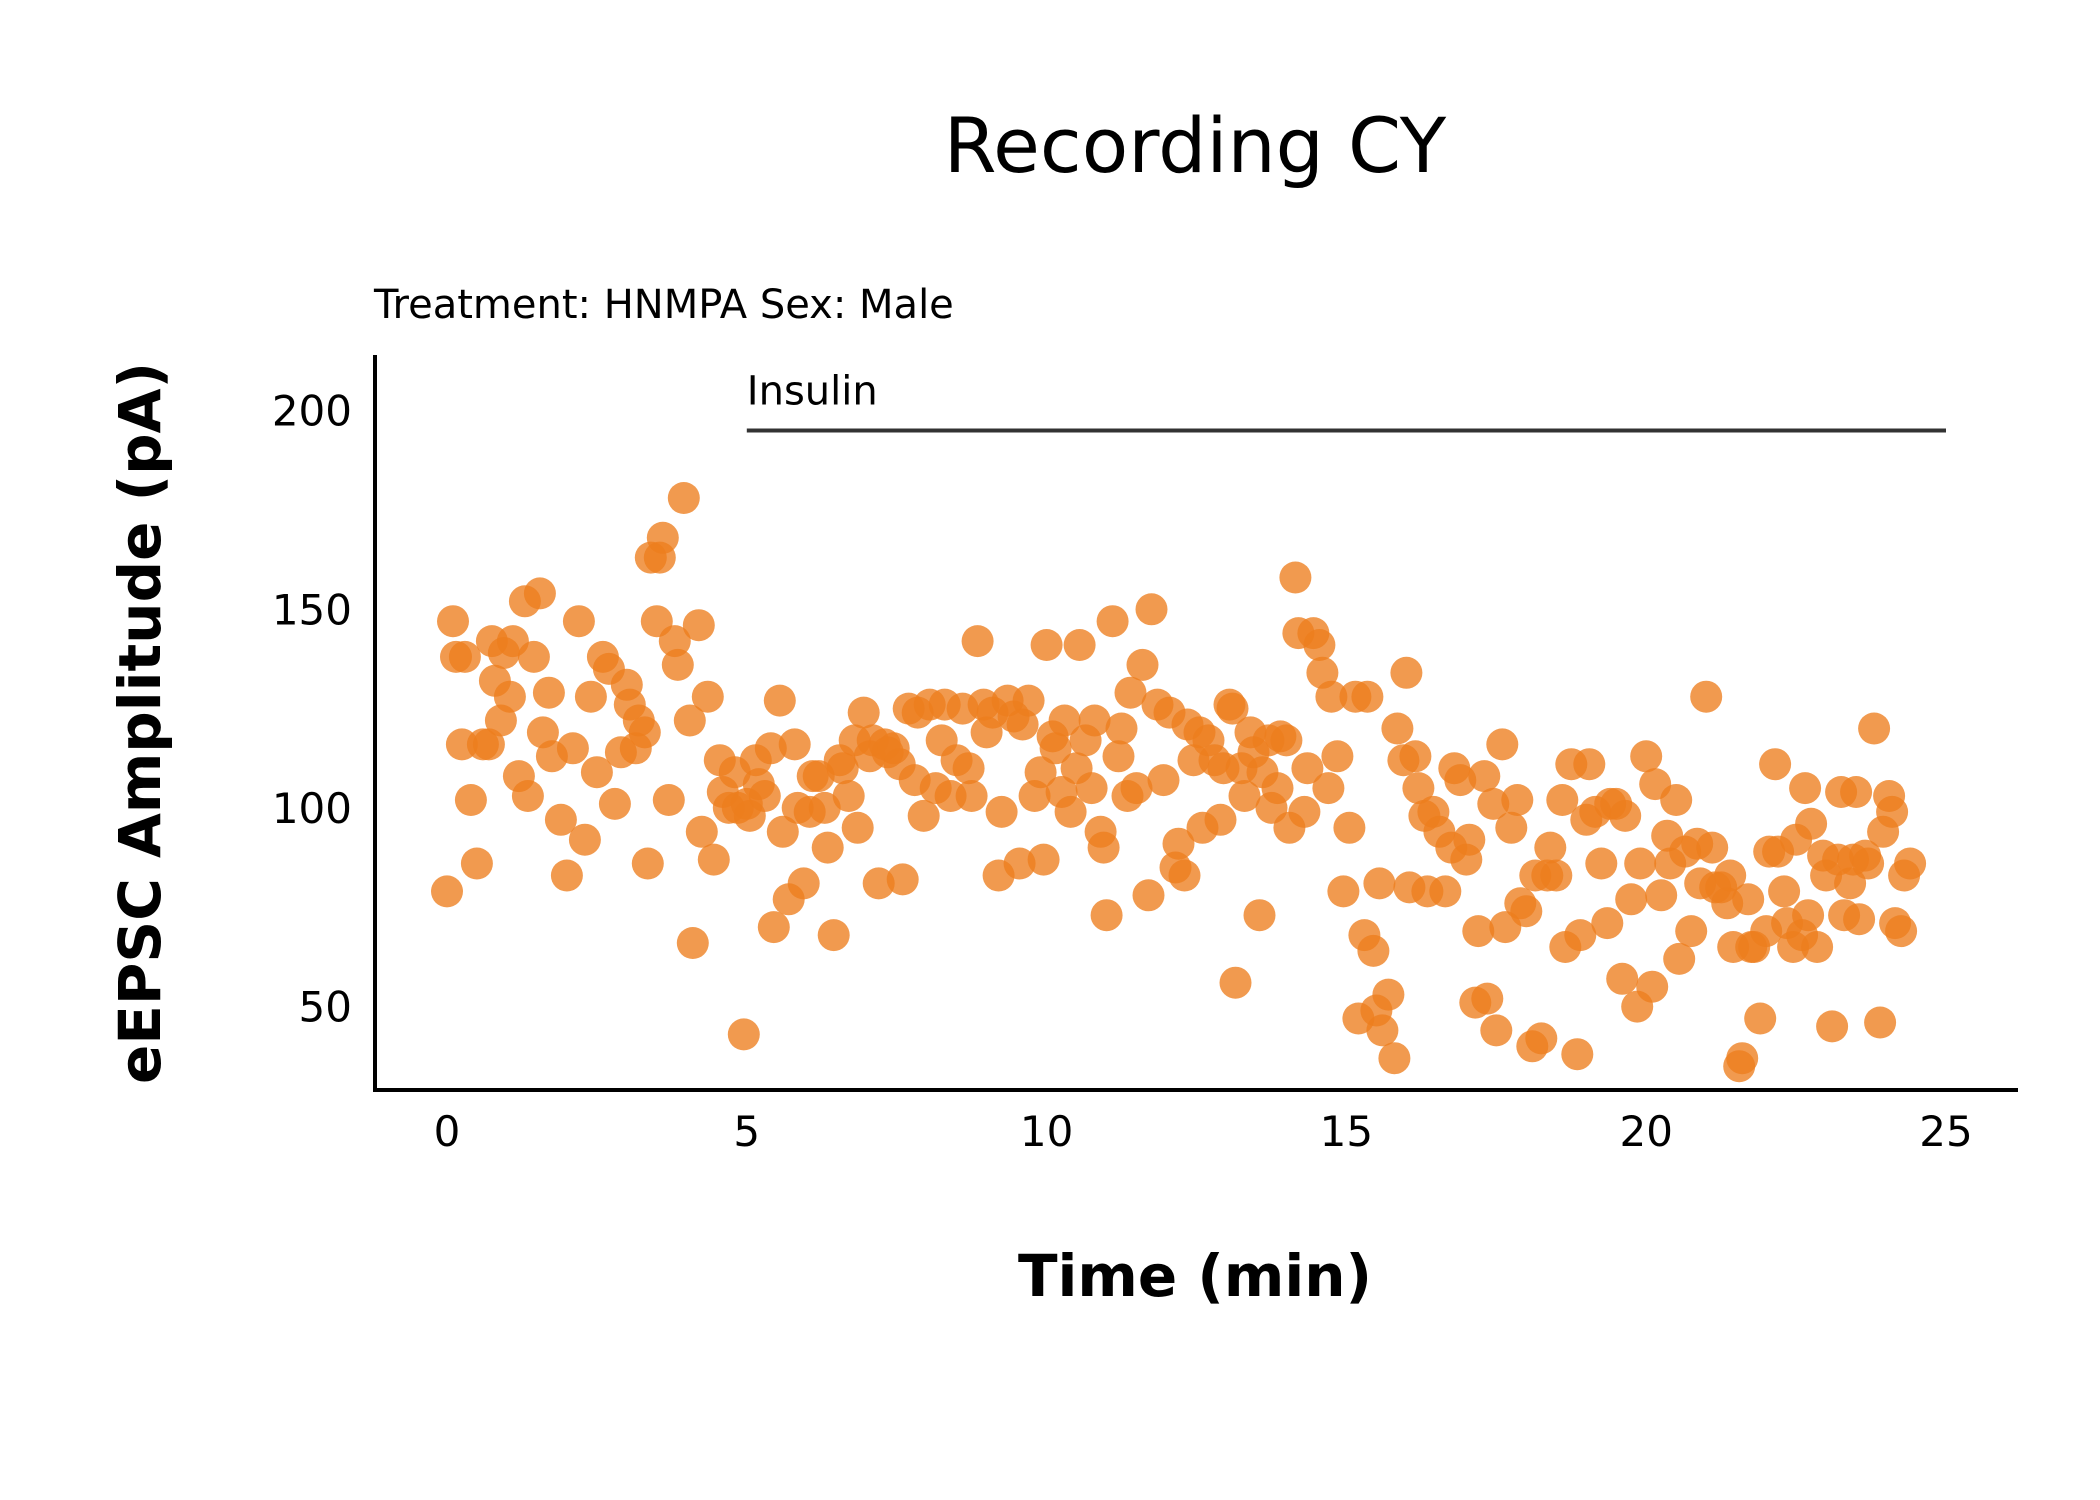  What do you see at coordinates (1945, 1131) in the screenshot?
I see `x-tick-label: 25` at bounding box center [1945, 1131].